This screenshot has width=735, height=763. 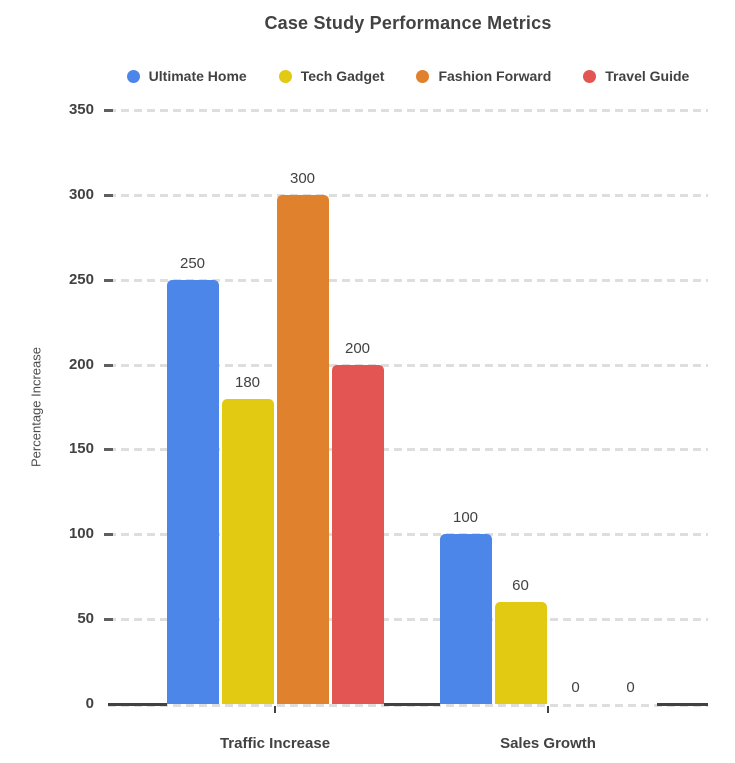 I want to click on bar-travel-guide-traffic-increase, so click(x=357, y=534).